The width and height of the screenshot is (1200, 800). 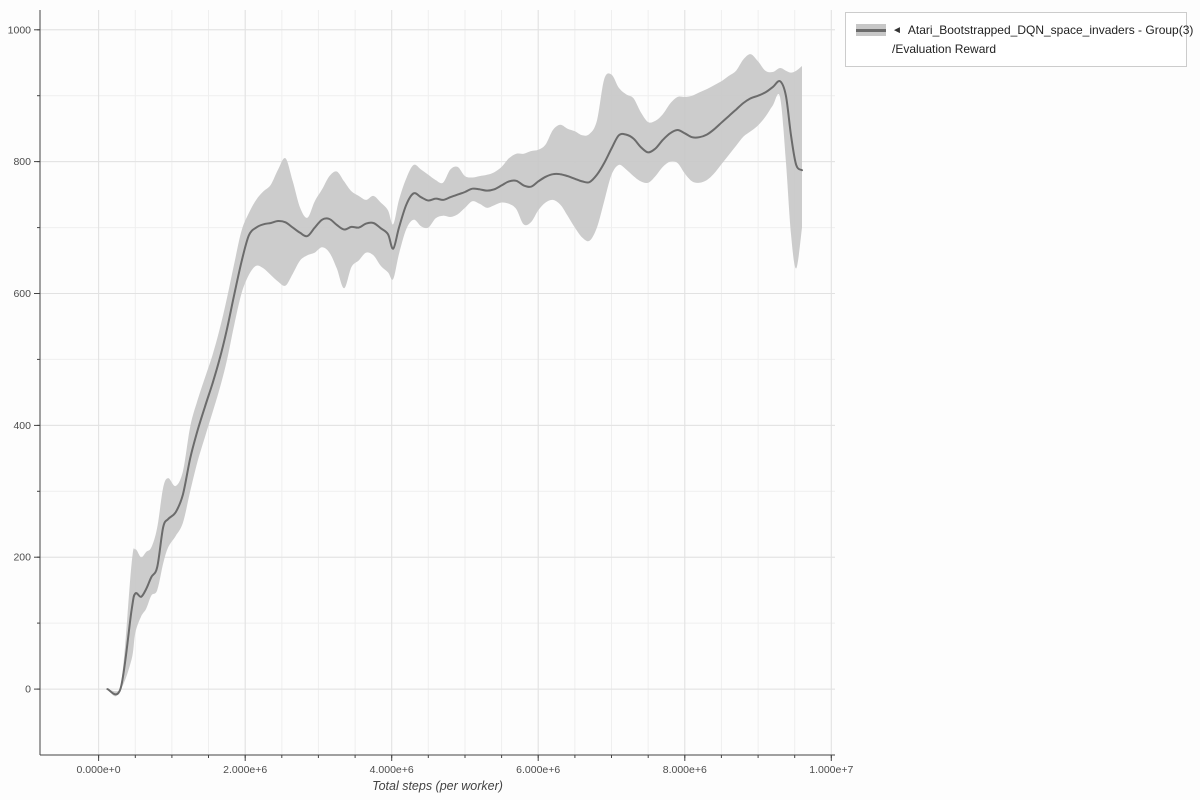 I want to click on x-axis-title: Total steps (per worker), so click(x=437, y=786).